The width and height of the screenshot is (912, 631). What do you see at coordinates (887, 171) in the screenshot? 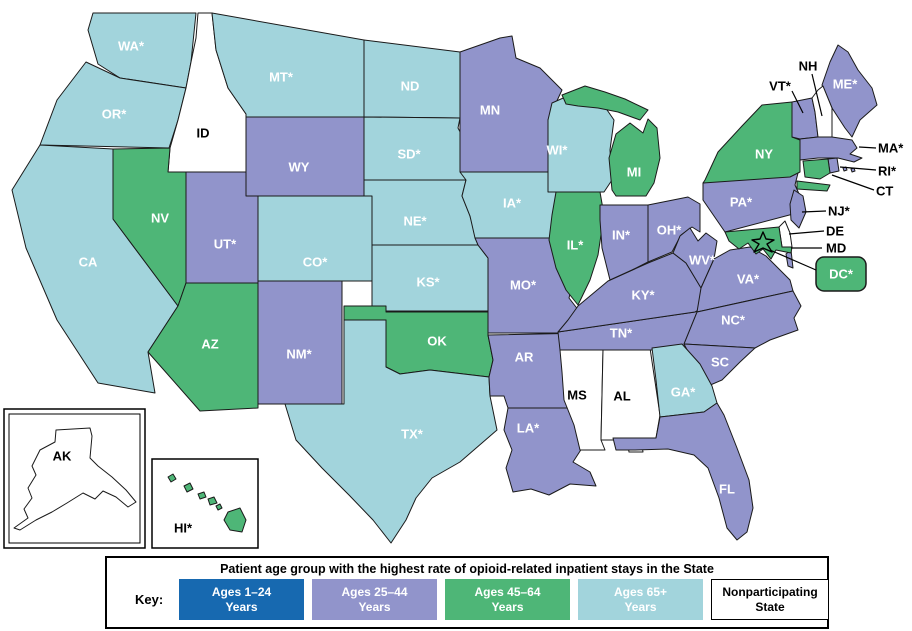
I see `state-label-ri: RI*` at bounding box center [887, 171].